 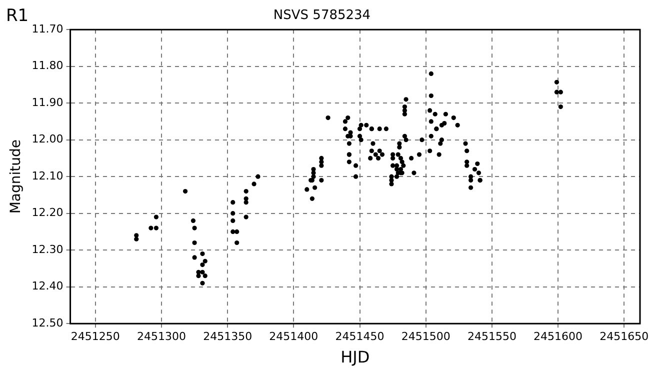 I want to click on x-tick-label: 2451250, so click(x=95, y=337).